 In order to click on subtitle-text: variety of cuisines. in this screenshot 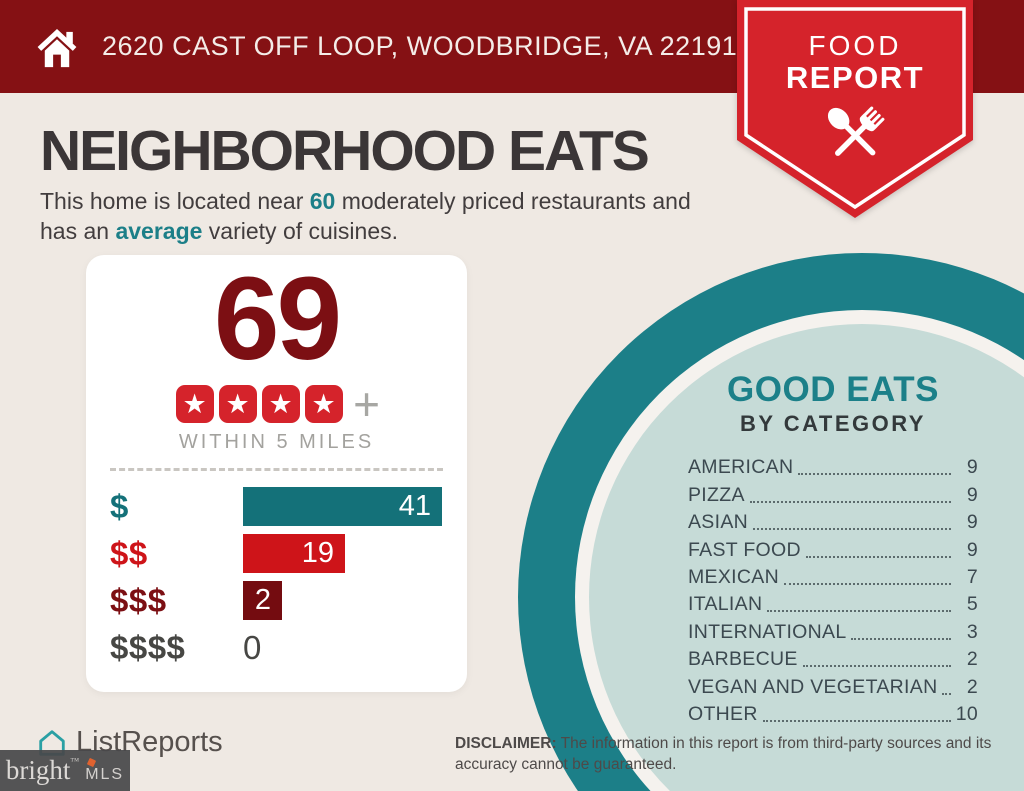, I will do `click(300, 231)`.